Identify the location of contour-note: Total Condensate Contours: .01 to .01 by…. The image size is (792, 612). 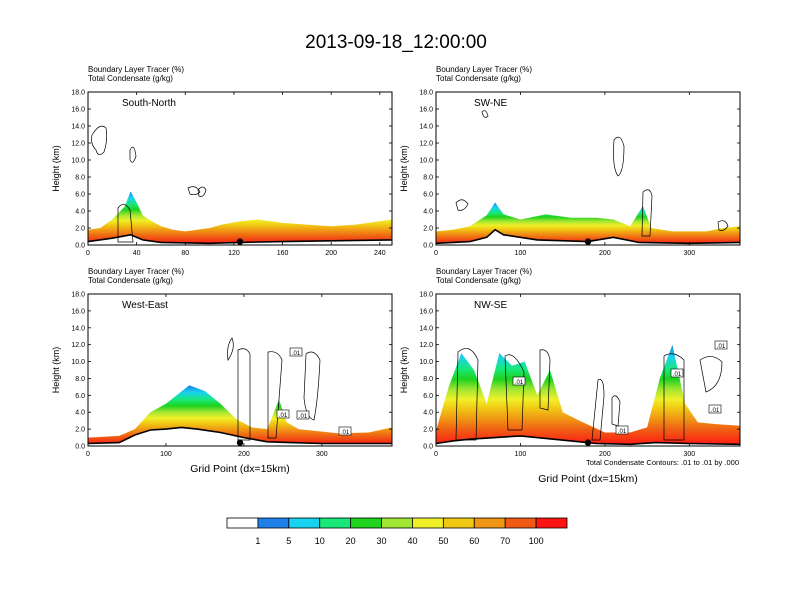
(662, 462).